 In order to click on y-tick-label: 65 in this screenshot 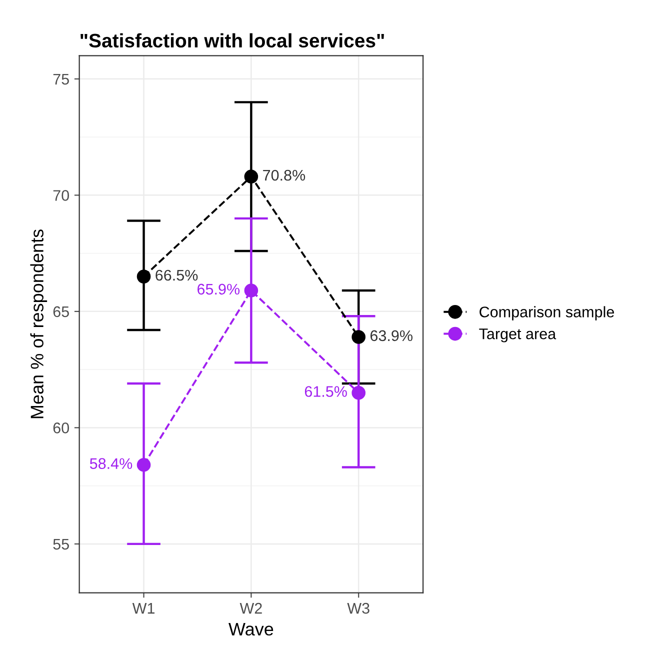, I will do `click(61, 312)`.